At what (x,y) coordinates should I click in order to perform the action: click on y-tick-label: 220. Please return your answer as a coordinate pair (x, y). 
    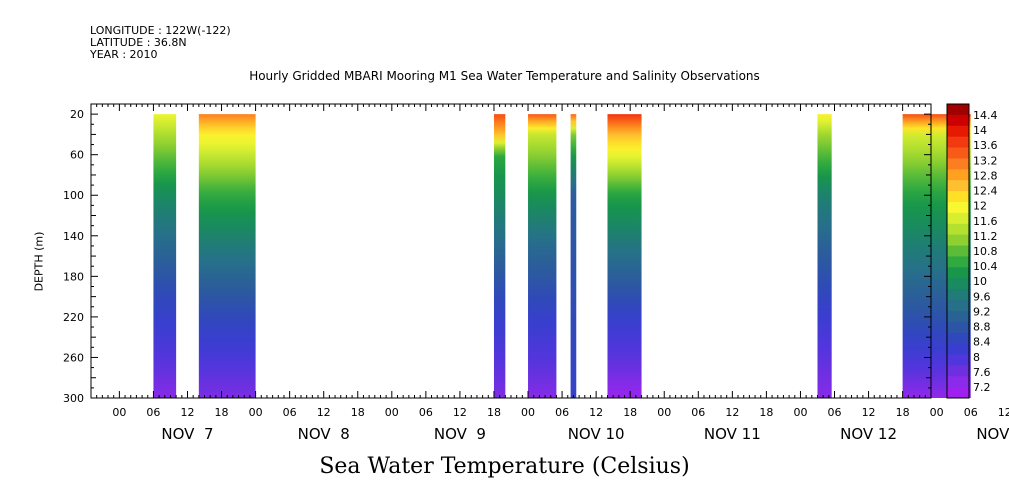
    Looking at the image, I should click on (73, 317).